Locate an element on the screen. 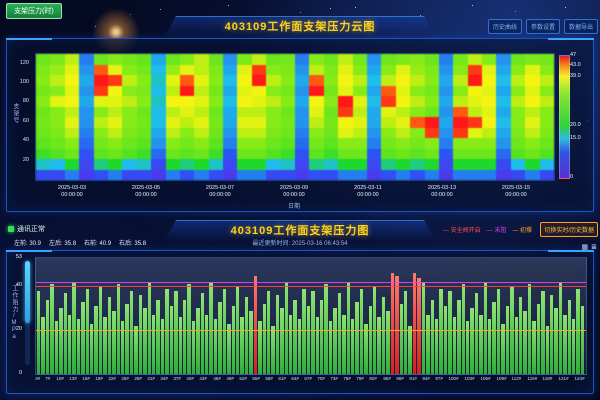 The height and width of the screenshot is (400, 600). support-pressure-hour-button: 支架压力(时) is located at coordinates (34, 11).